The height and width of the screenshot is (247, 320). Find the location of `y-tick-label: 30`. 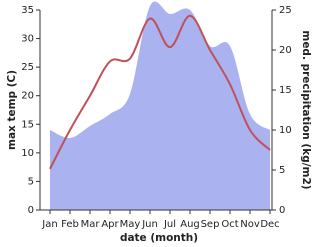

y-tick-label: 30 is located at coordinates (27, 39).